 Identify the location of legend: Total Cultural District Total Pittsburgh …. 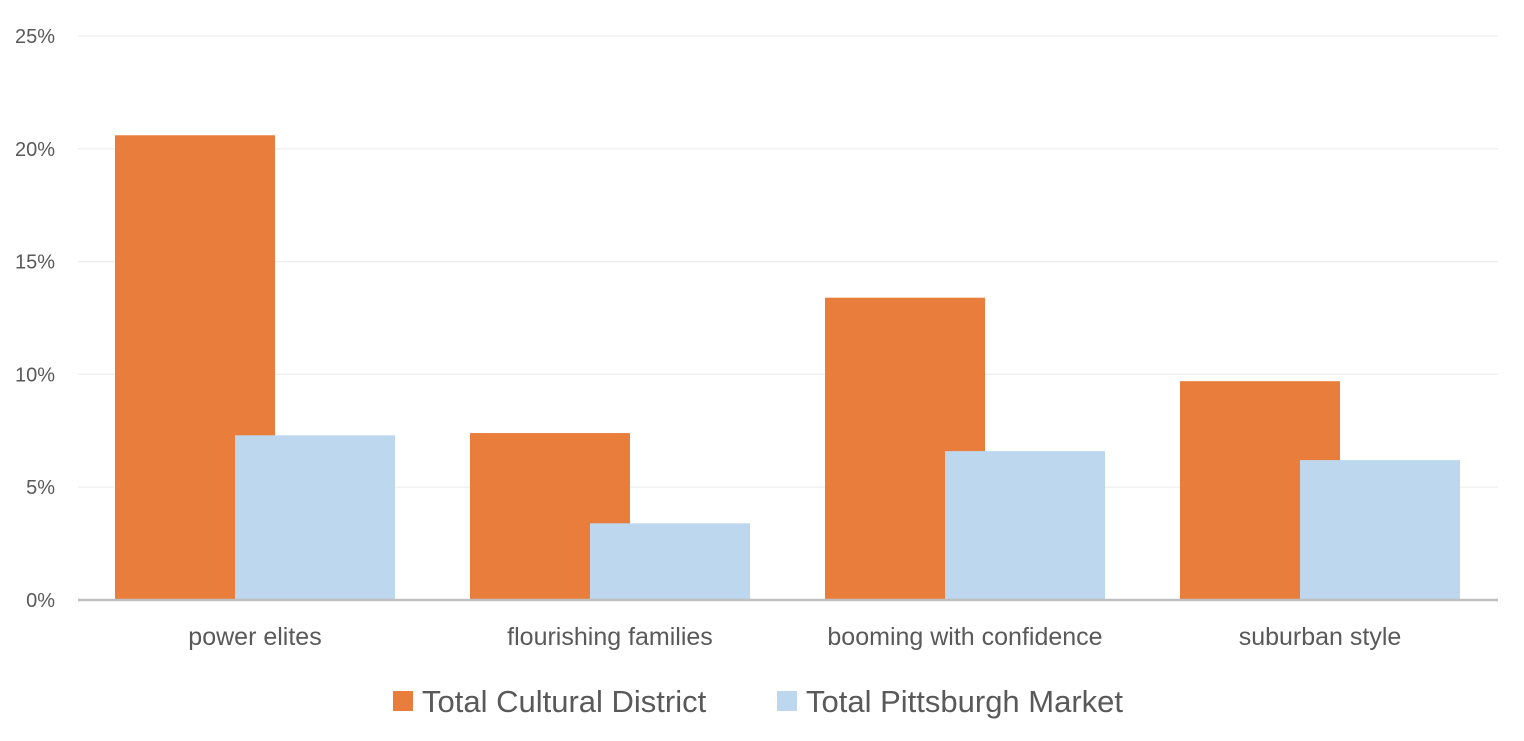
(758, 701).